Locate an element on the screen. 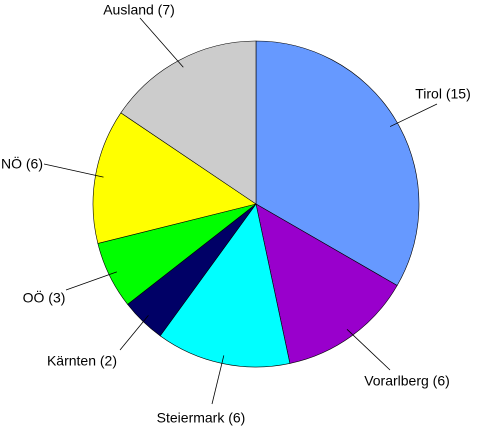 The height and width of the screenshot is (428, 500). slice-label: Steiermark (6) is located at coordinates (201, 418).